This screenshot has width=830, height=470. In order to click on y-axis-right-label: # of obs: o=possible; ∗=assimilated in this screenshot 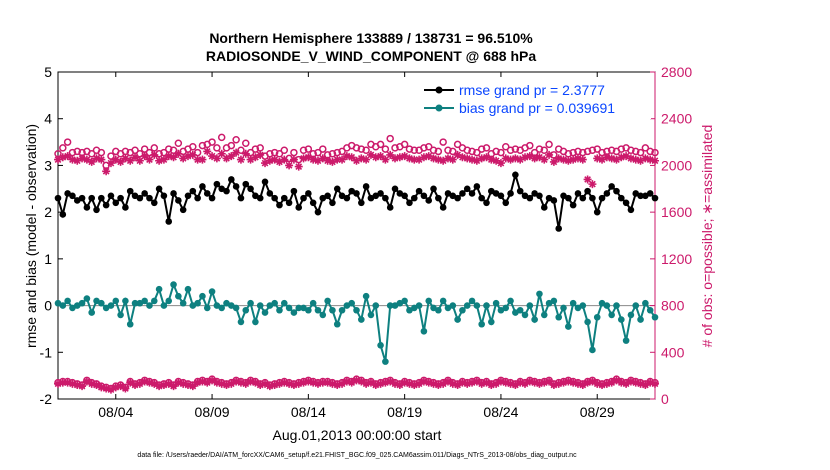, I will do `click(707, 236)`.